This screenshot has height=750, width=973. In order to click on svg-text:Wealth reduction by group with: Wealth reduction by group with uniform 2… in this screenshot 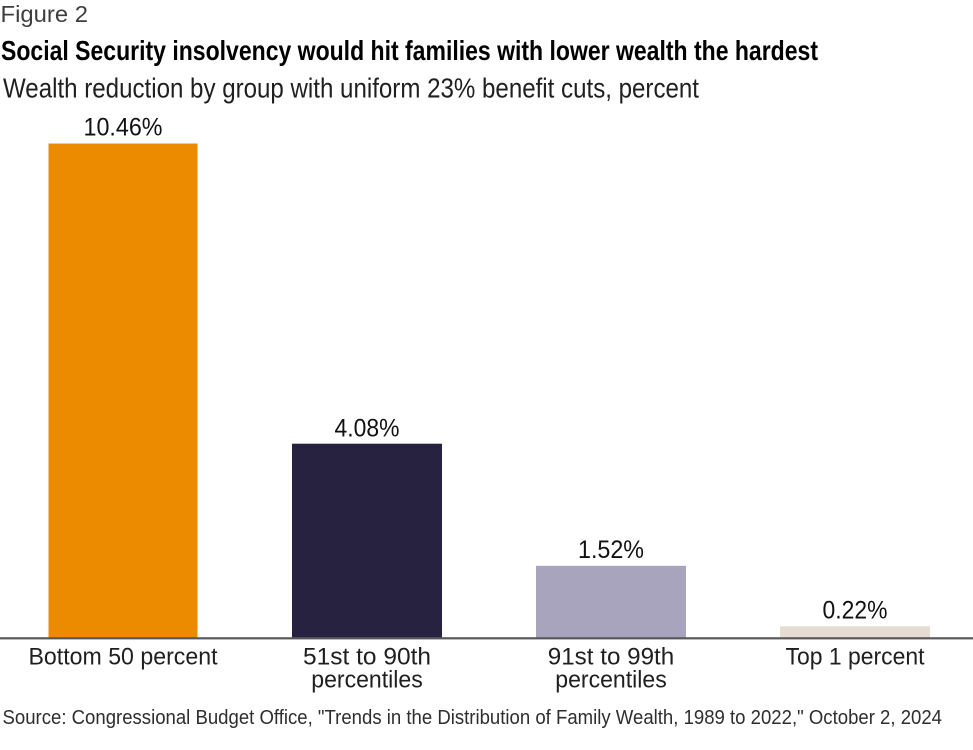, I will do `click(351, 87)`.